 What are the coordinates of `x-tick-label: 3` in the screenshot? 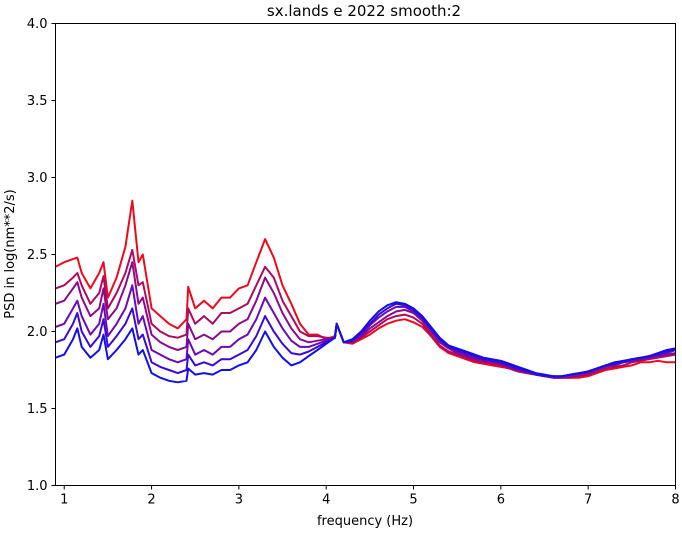 It's located at (239, 500).